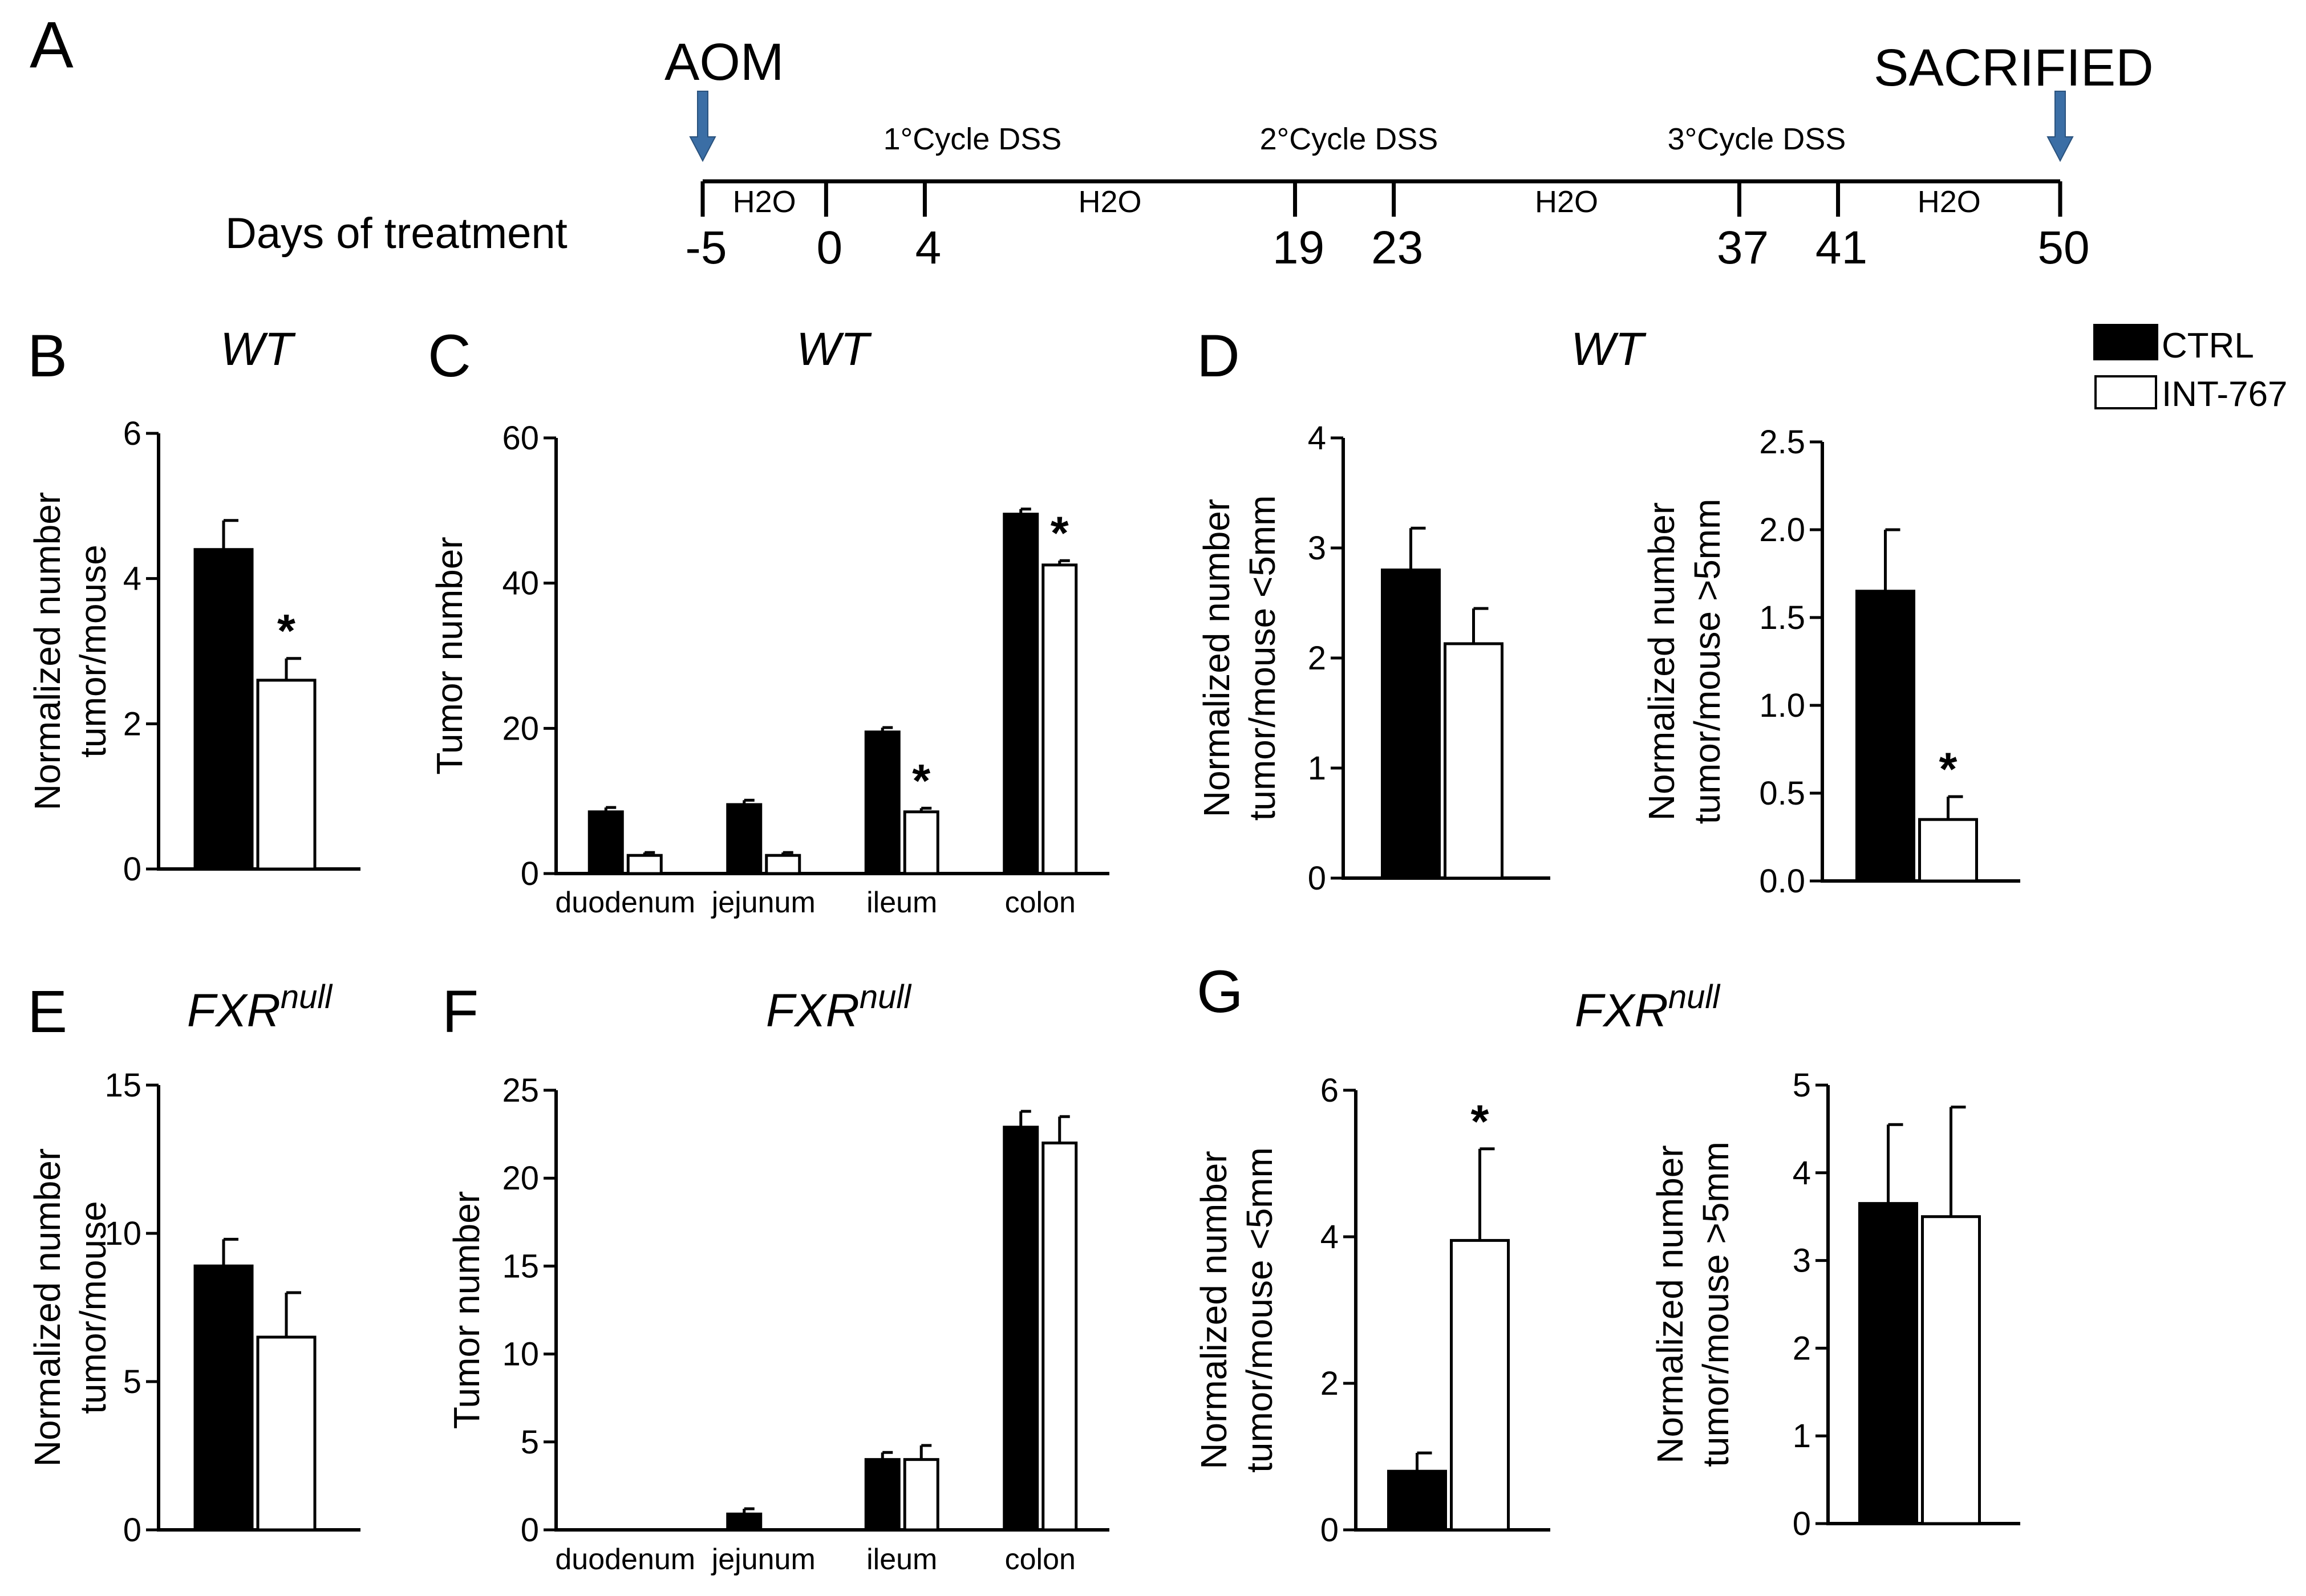 This screenshot has height=1596, width=2306. Describe the element at coordinates (132, 1381) in the screenshot. I see `y-tick-label-4-1: 5` at that location.